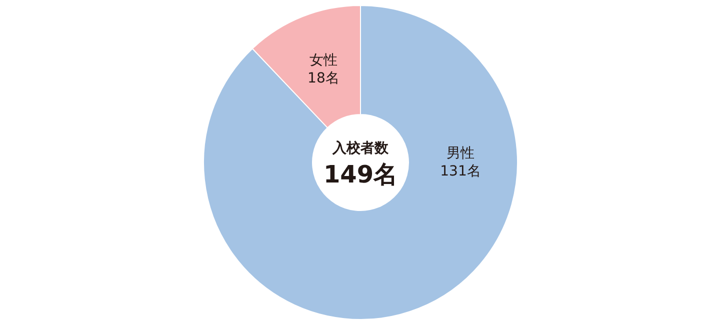 The image size is (720, 330). Describe the element at coordinates (360, 174) in the screenshot. I see `text: 149名` at that location.